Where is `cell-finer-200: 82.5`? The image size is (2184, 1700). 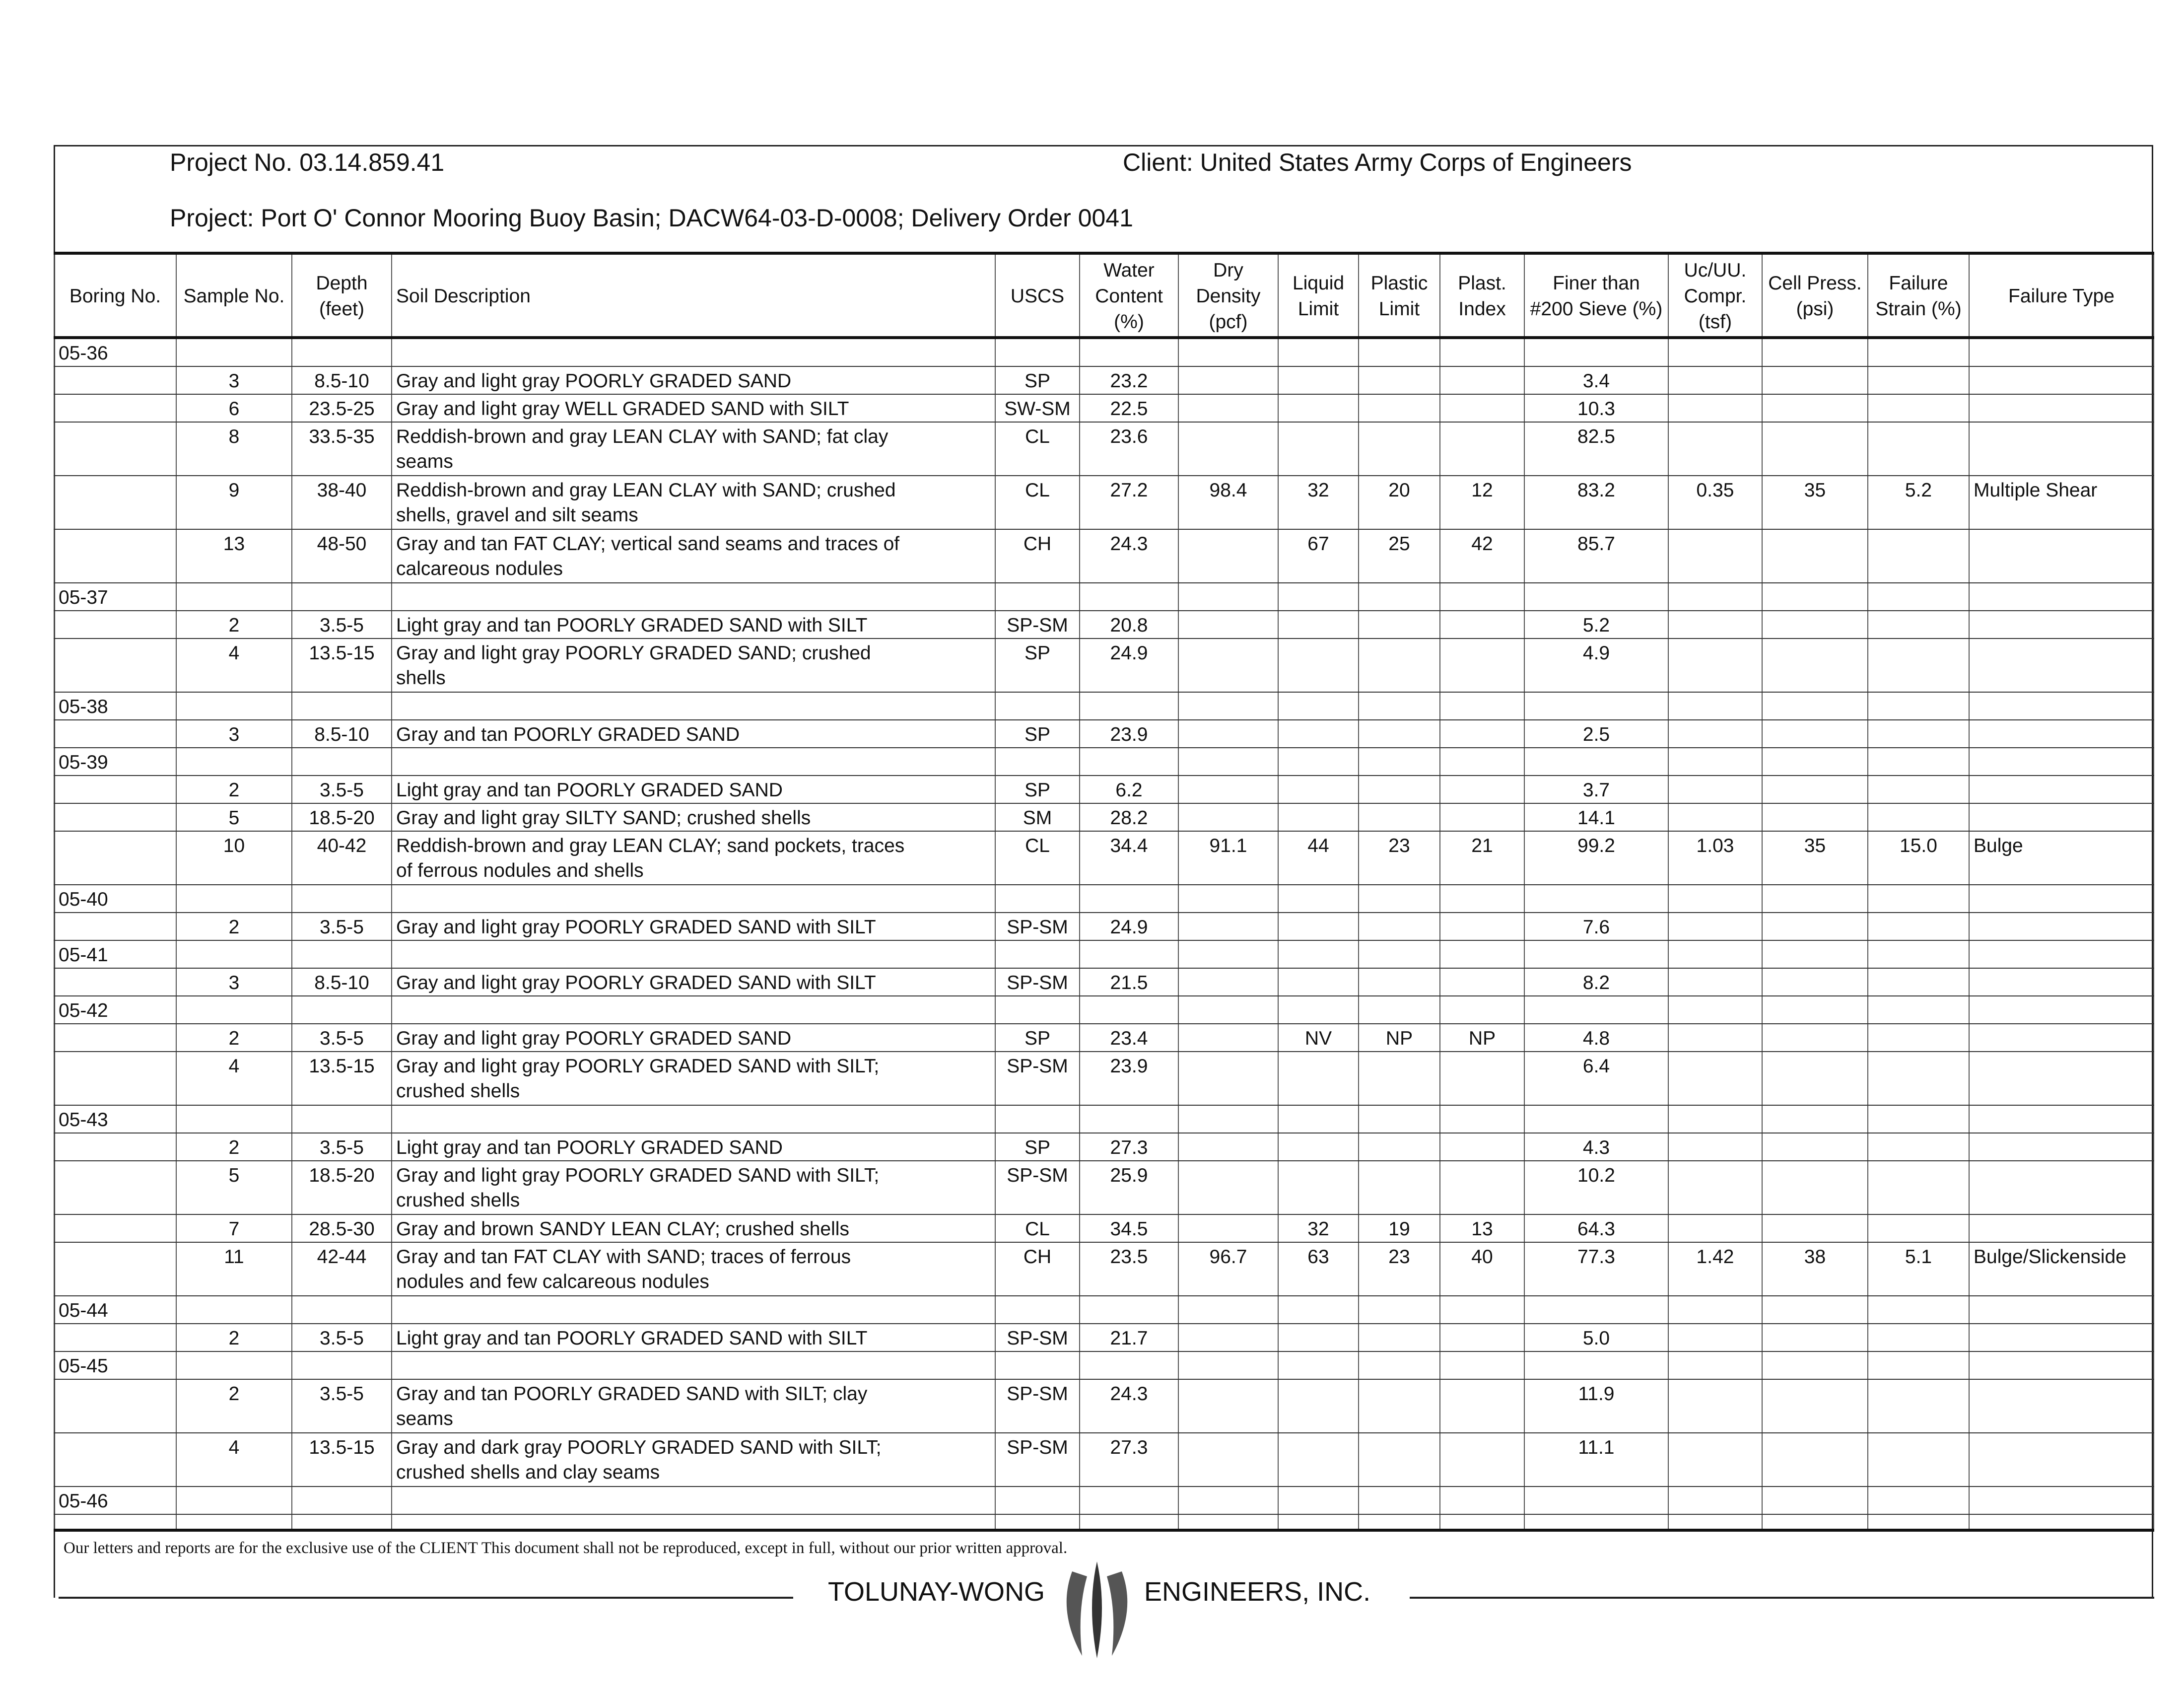 cell-finer-200: 82.5 is located at coordinates (1596, 449).